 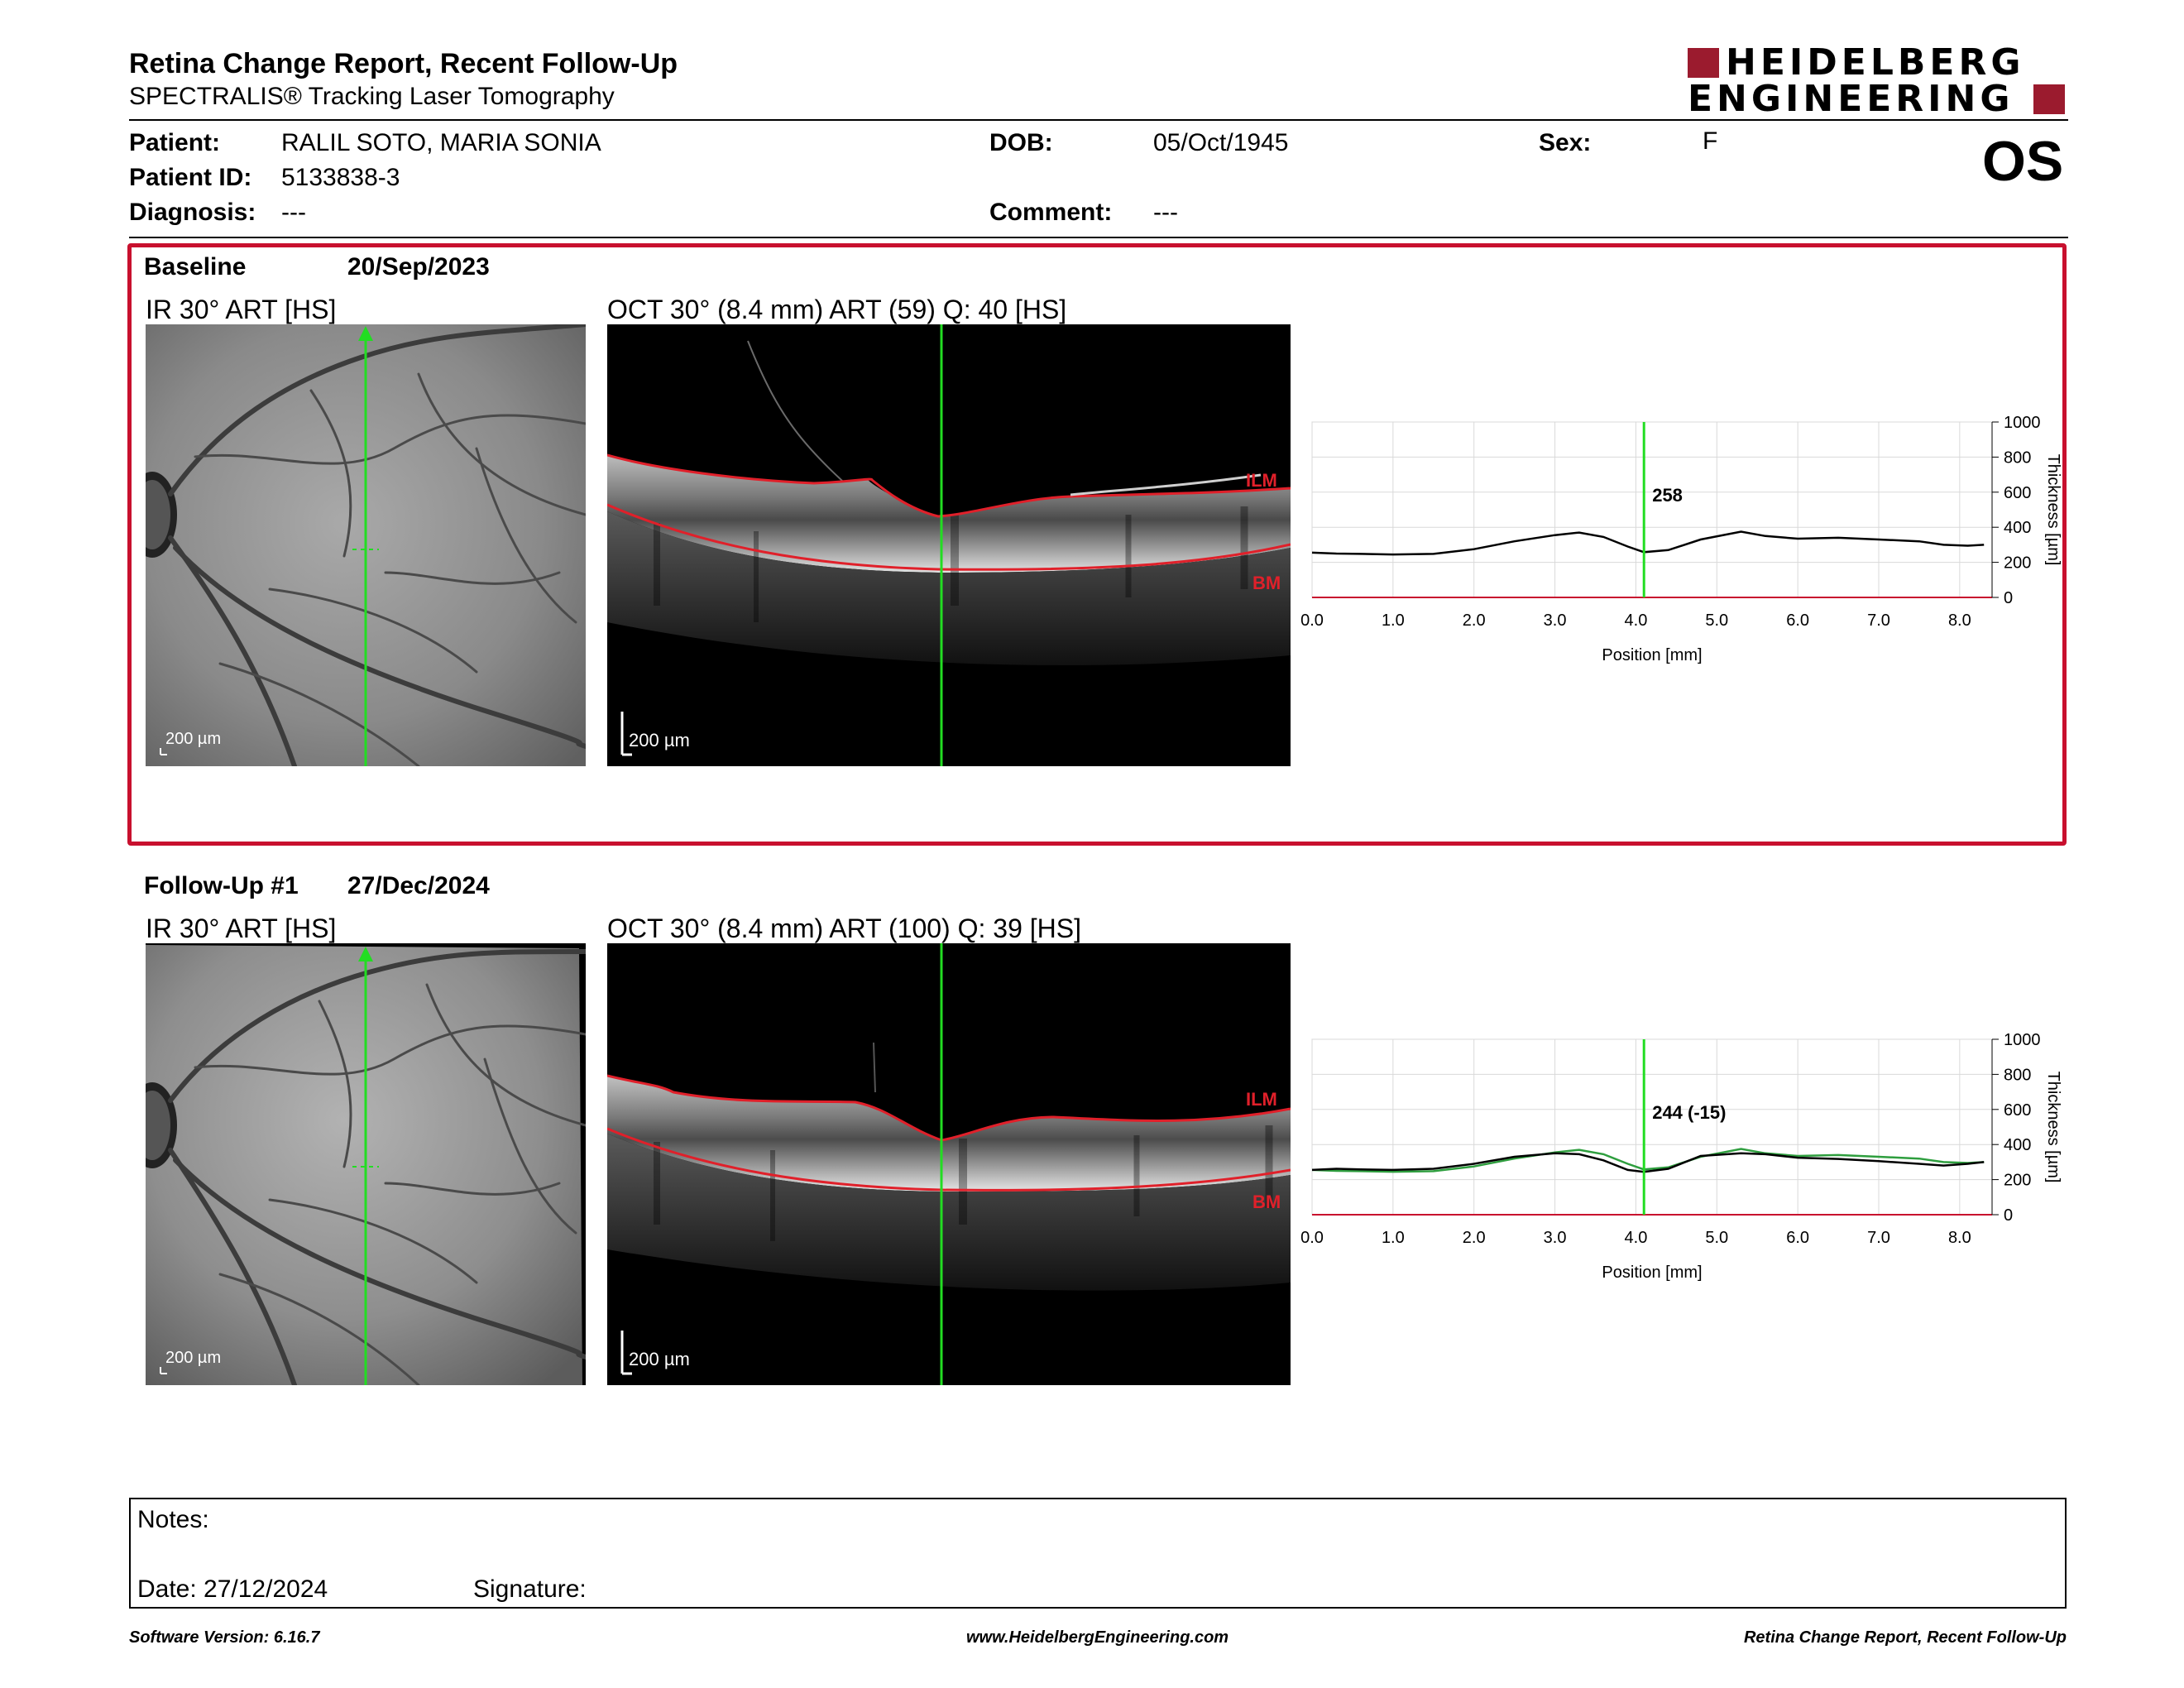 I want to click on patient-label: Patient:, so click(x=175, y=142).